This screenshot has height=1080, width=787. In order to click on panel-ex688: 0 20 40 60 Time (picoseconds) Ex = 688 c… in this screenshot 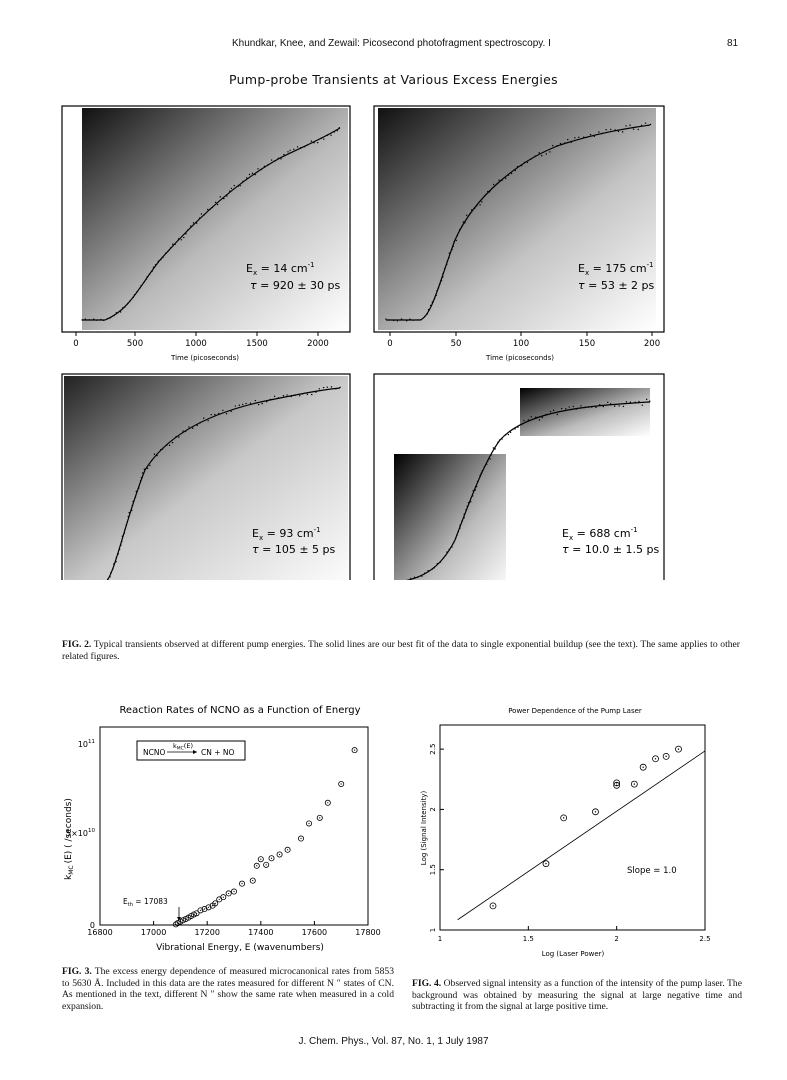, I will do `click(519, 476)`.